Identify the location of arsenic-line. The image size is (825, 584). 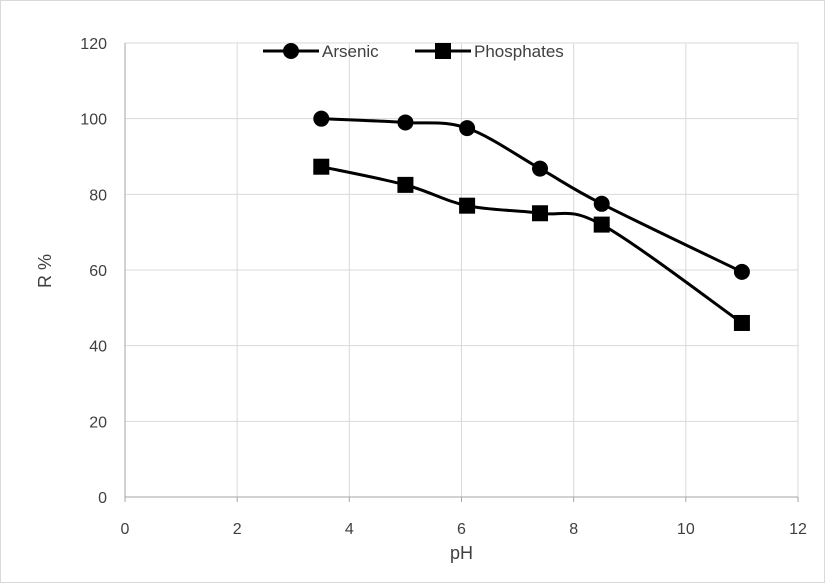
(532, 195).